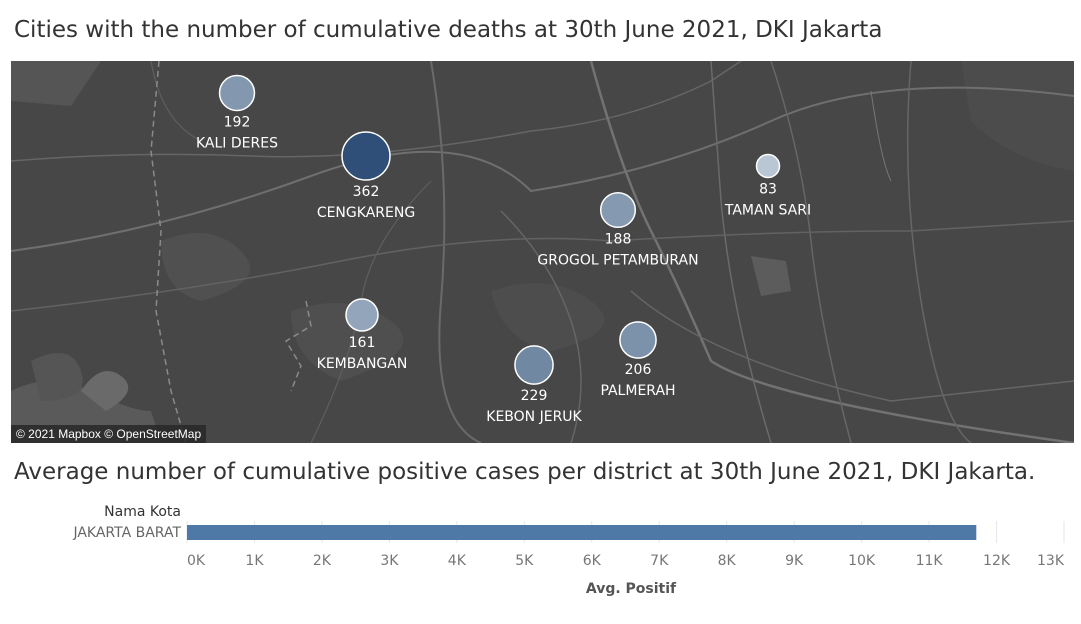 Image resolution: width=1081 pixels, height=624 pixels. I want to click on x-tick-label: 7K, so click(659, 561).